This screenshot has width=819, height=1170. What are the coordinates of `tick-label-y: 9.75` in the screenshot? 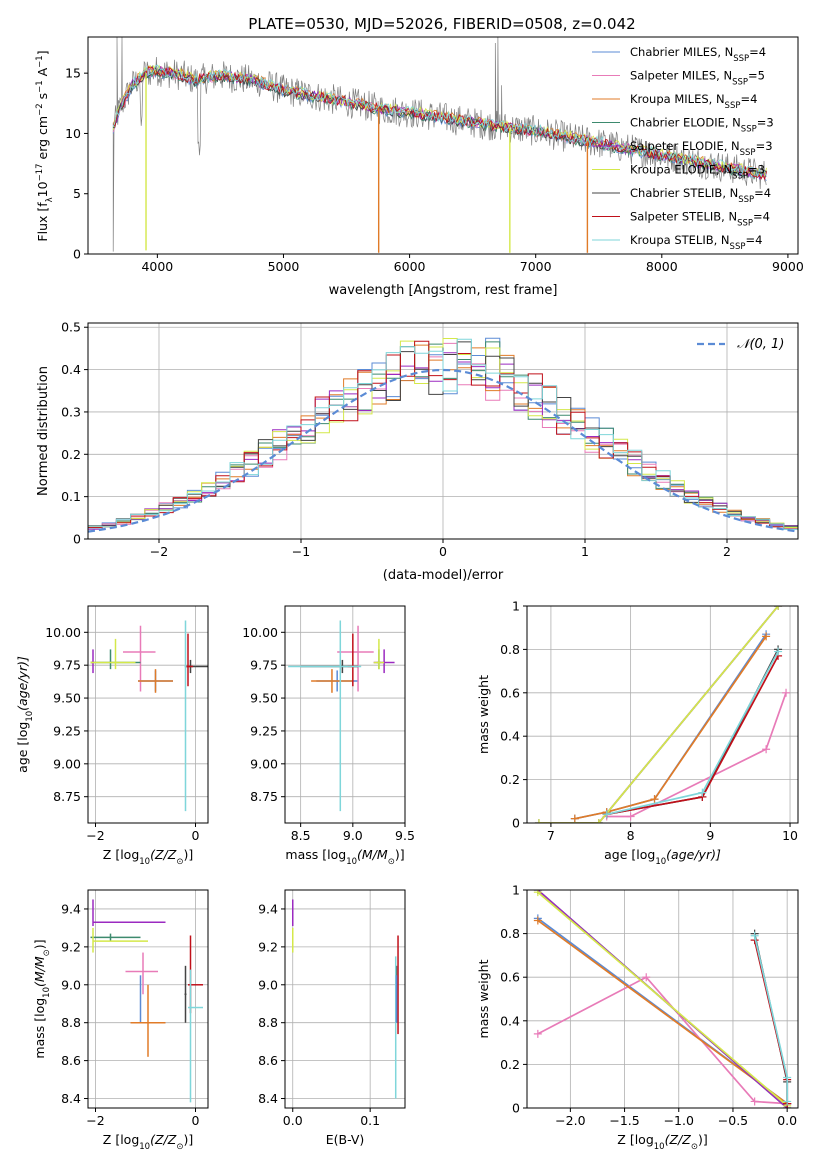 It's located at (264, 665).